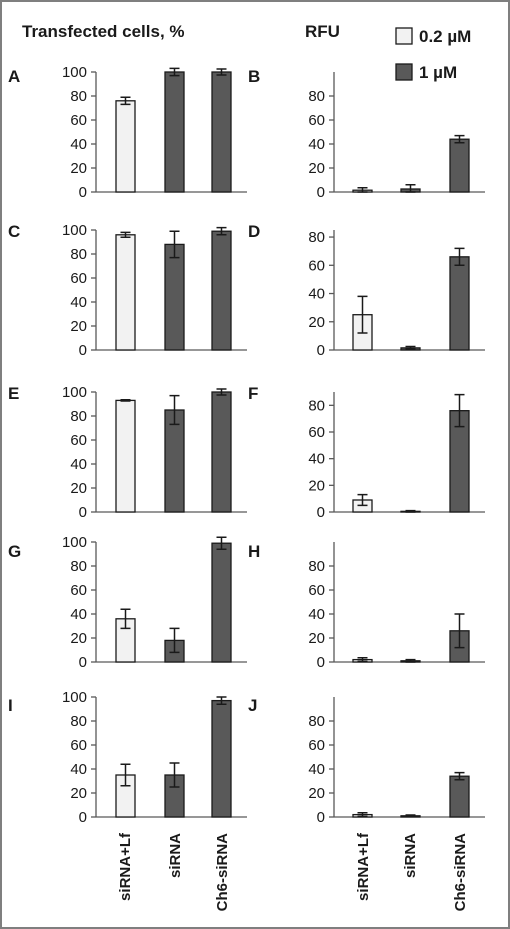 The width and height of the screenshot is (510, 929). I want to click on category-label: siRNA, so click(410, 855).